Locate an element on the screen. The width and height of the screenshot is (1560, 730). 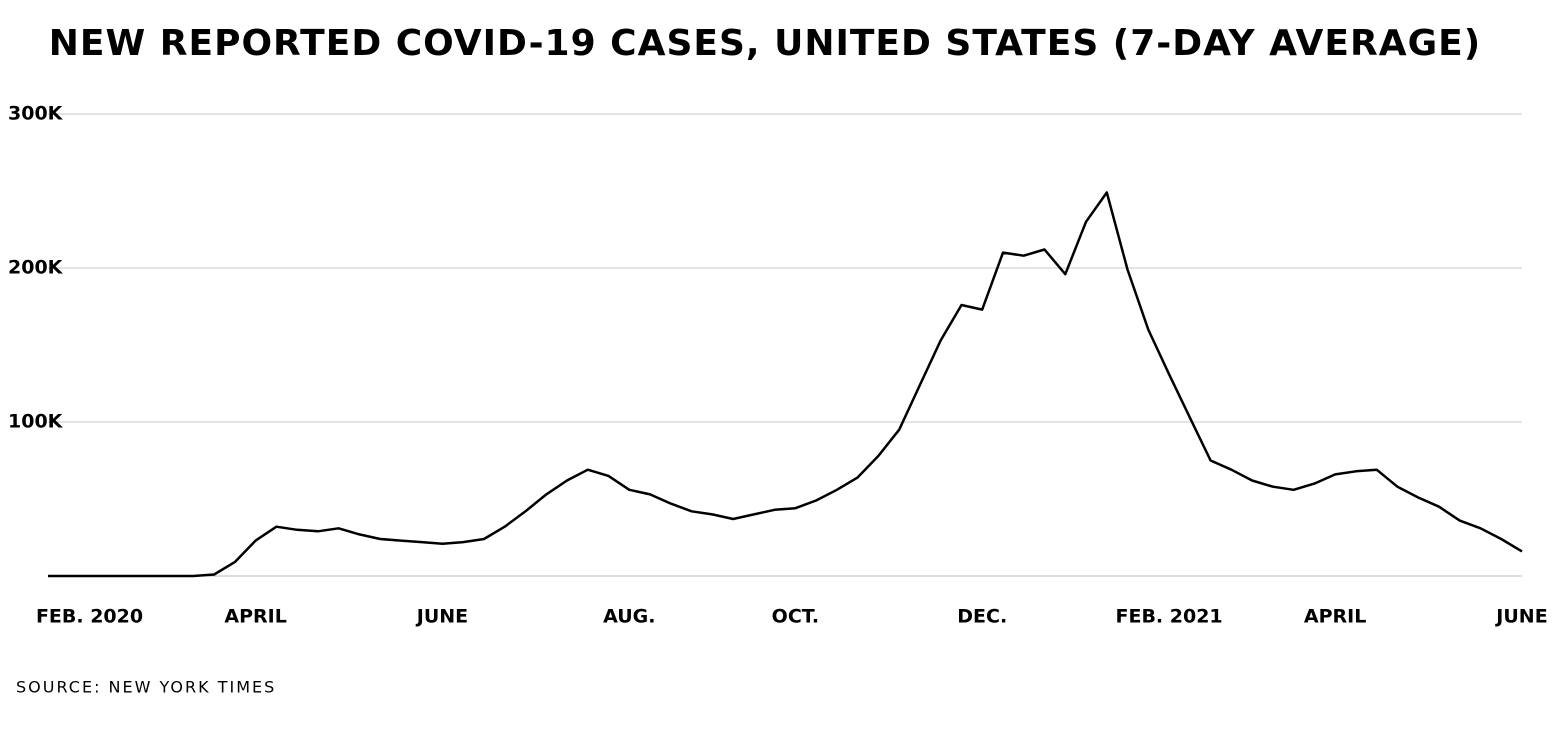
x-tick-label: Dec. is located at coordinates (982, 617).